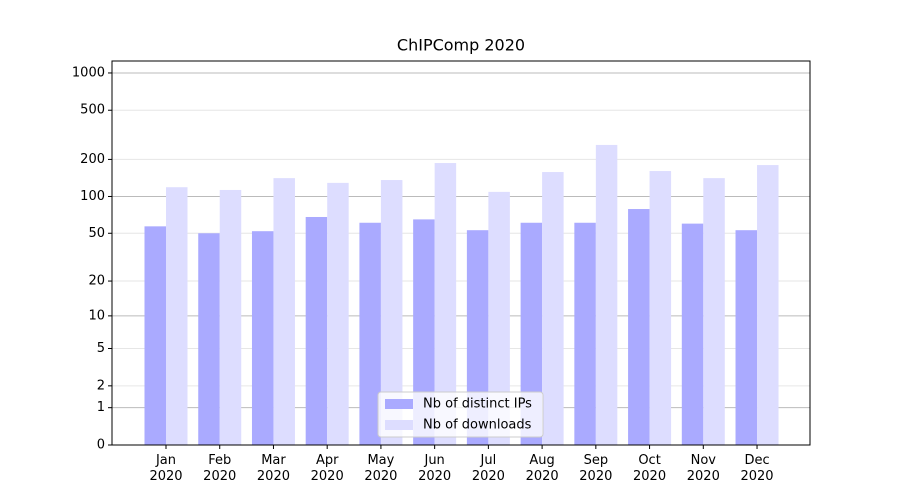  Describe the element at coordinates (435, 468) in the screenshot. I see `x-tick-label: Jun 2020` at that location.